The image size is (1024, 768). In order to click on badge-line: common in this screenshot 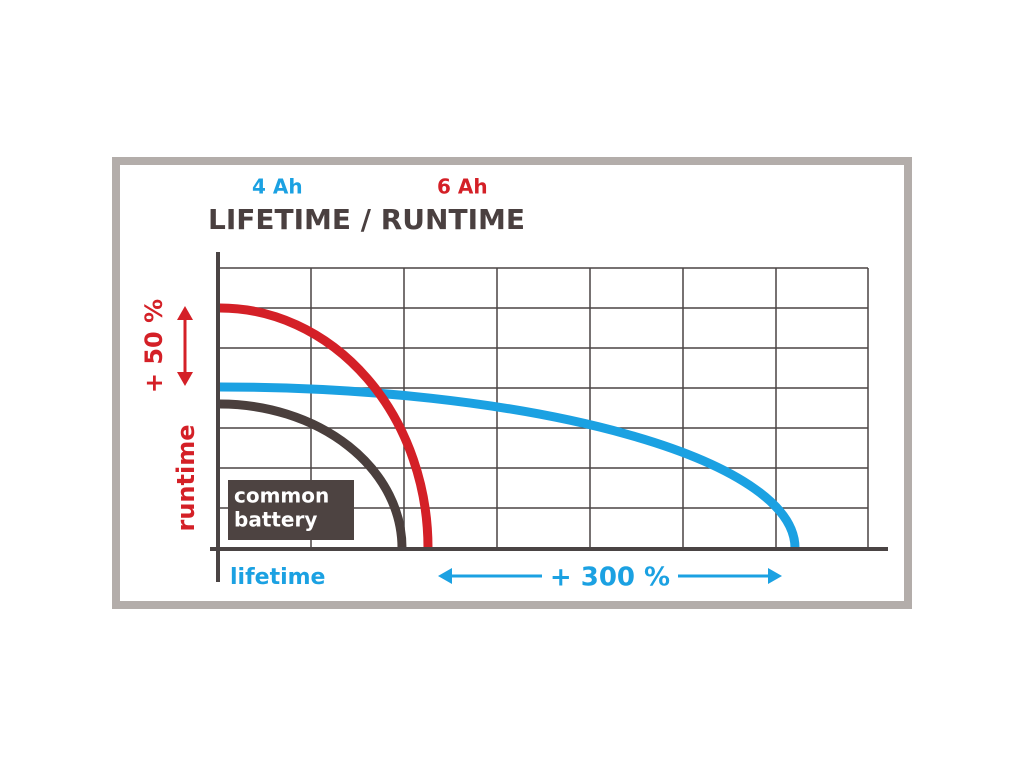, I will do `click(281, 496)`.